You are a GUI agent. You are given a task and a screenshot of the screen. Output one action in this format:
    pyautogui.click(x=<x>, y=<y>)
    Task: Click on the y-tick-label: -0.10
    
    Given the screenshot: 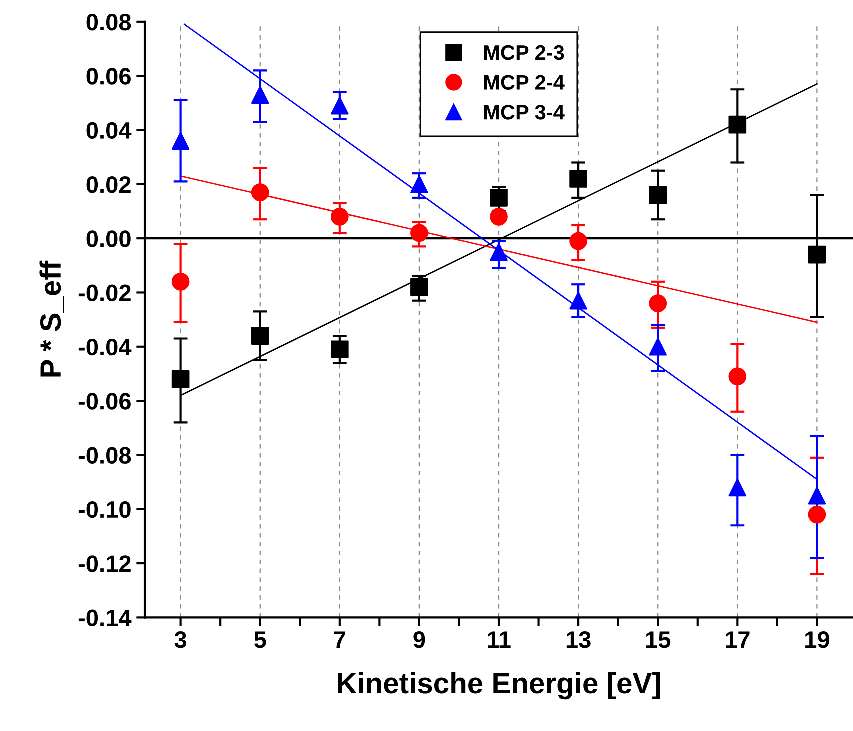 What is the action you would take?
    pyautogui.click(x=104, y=509)
    